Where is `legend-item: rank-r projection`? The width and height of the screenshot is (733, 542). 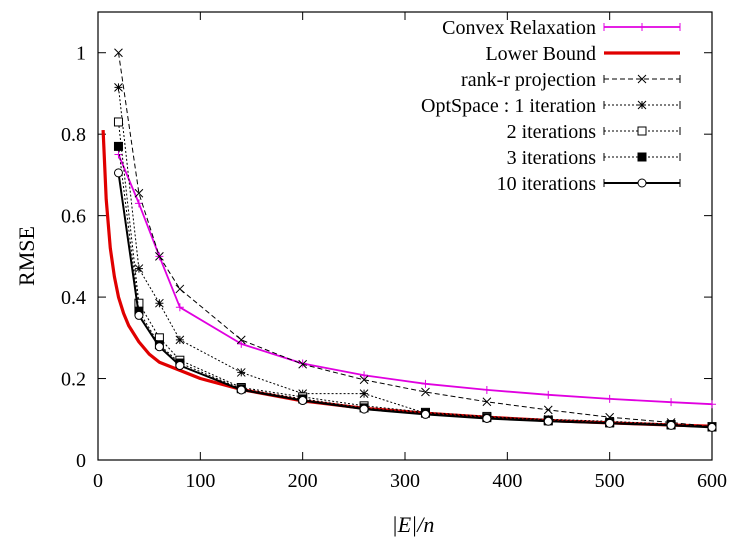
legend-item: rank-r projection is located at coordinates (571, 80).